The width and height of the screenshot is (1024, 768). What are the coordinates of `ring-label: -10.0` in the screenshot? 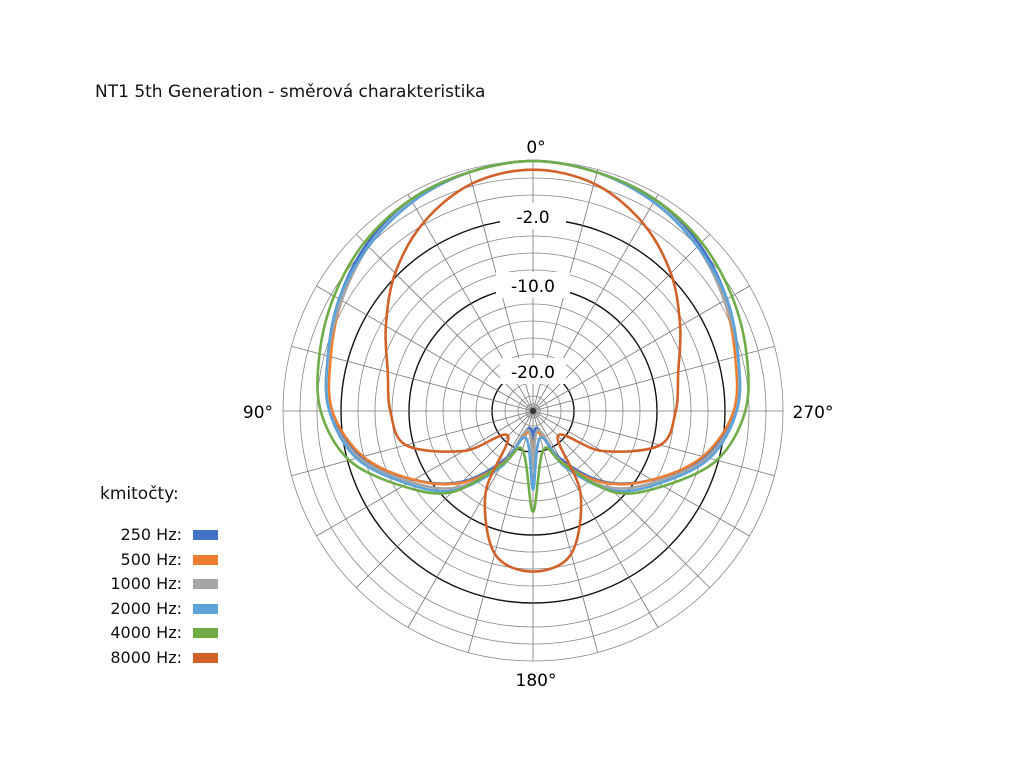 It's located at (533, 287).